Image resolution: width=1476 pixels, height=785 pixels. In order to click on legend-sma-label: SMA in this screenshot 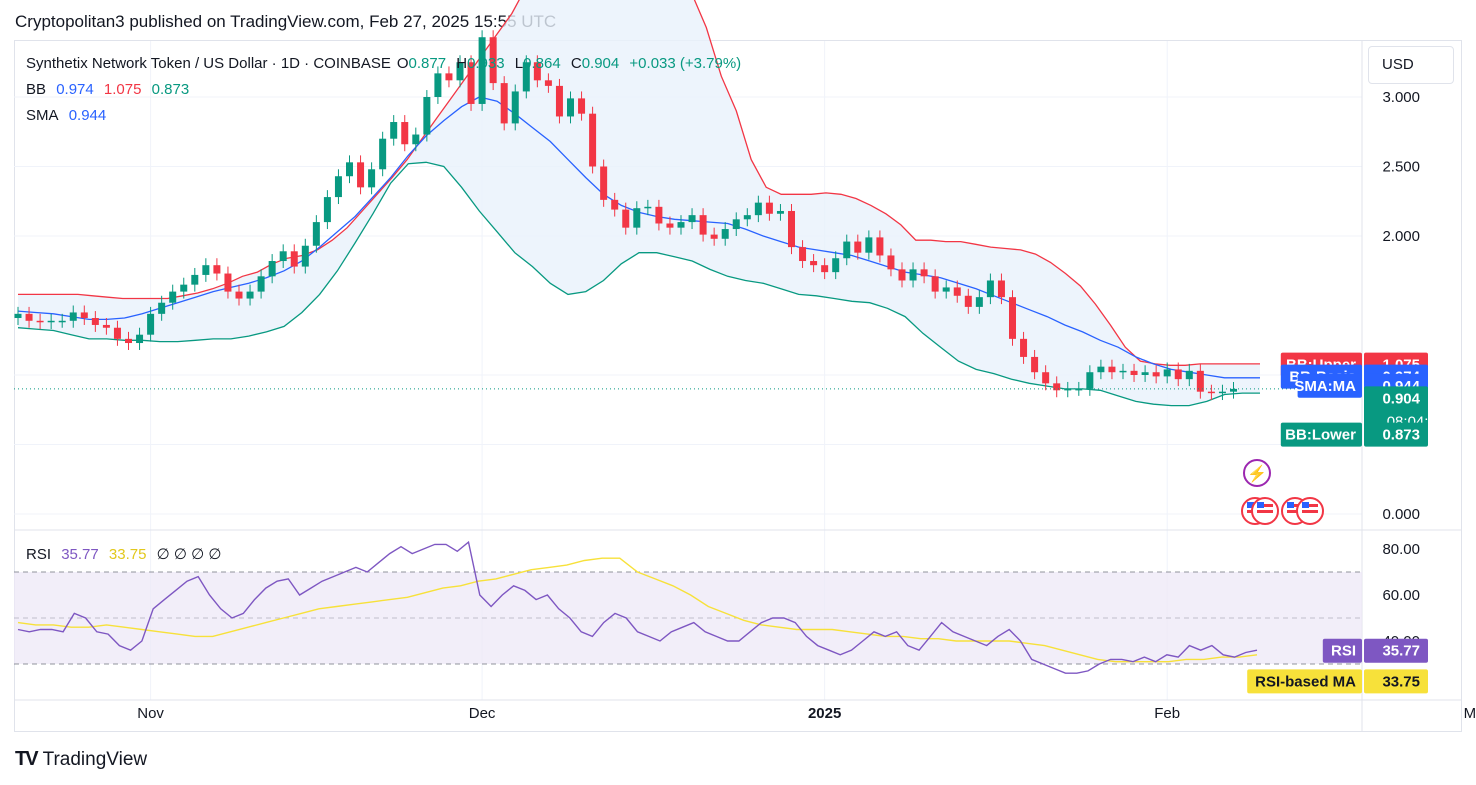, I will do `click(42, 115)`.